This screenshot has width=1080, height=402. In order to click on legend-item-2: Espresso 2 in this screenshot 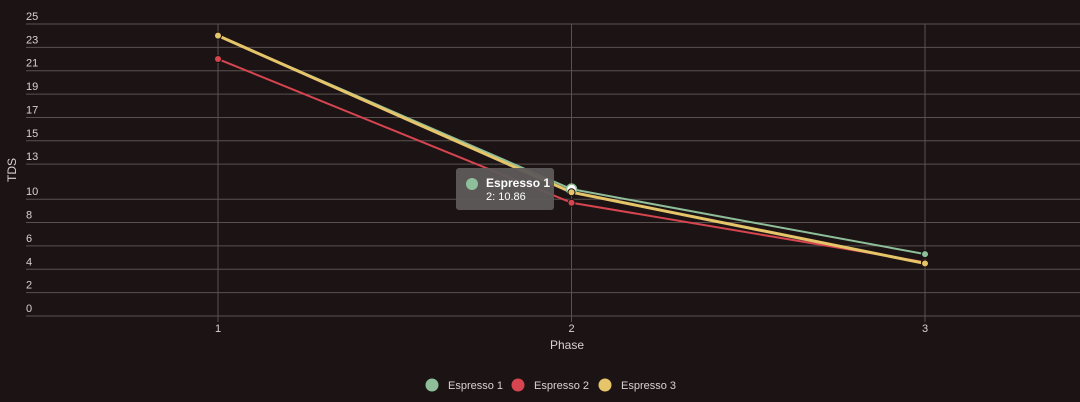, I will do `click(550, 385)`.